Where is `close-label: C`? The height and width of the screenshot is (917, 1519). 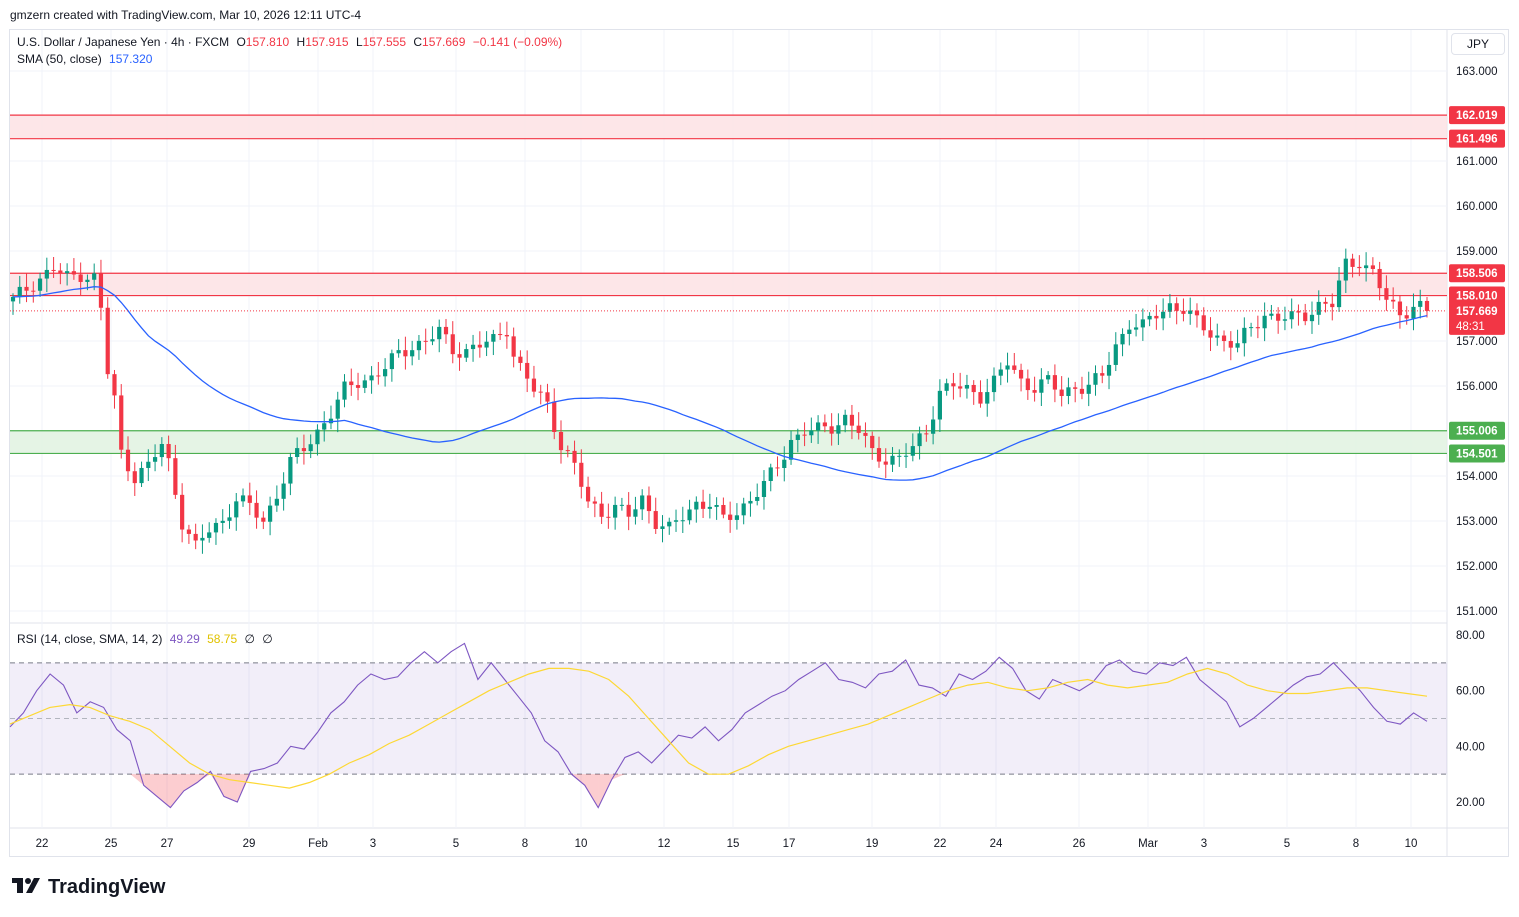
close-label: C is located at coordinates (418, 42).